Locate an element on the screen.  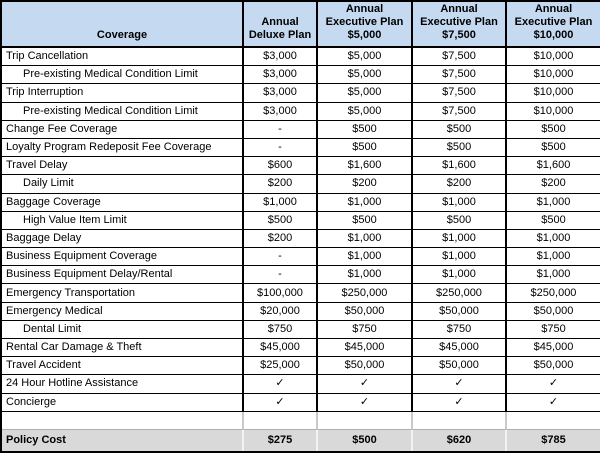
row-label-cell: Dental Limit is located at coordinates (123, 329).